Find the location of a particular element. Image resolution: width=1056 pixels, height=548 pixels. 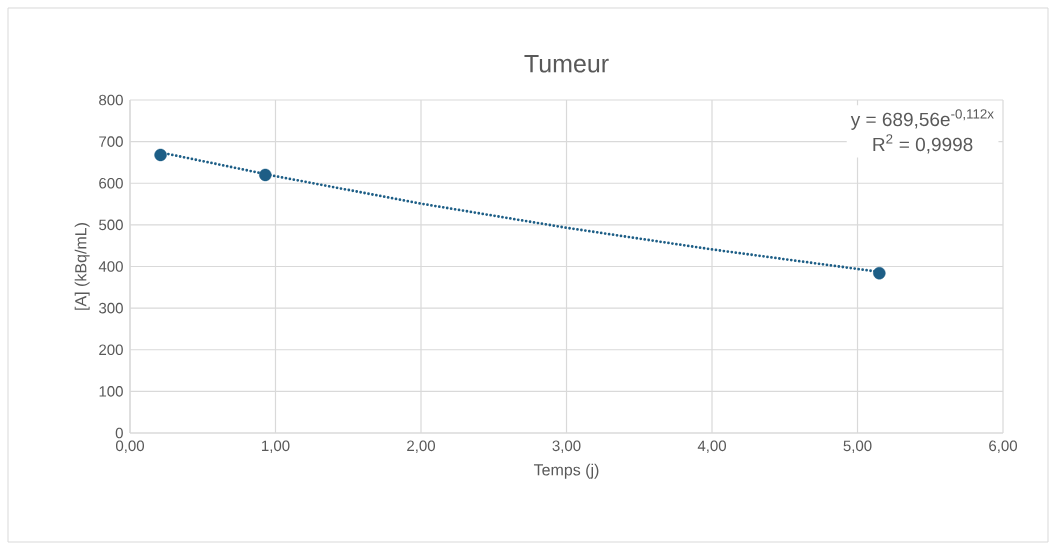

annotation: R$^{2}$ = 0,9998 is located at coordinates (923, 144).